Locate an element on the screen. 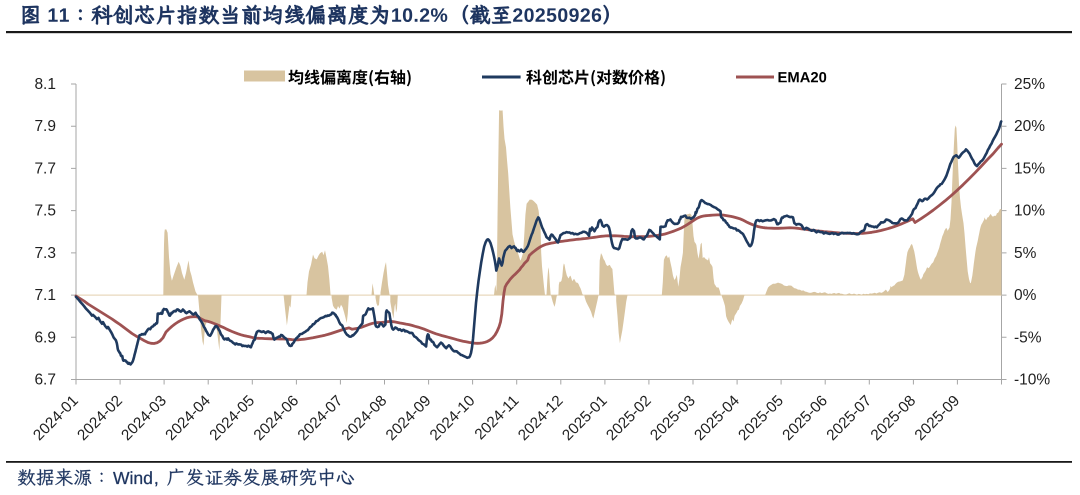 Image resolution: width=1080 pixels, height=495 pixels. svg-text: 10% is located at coordinates (1029, 211).